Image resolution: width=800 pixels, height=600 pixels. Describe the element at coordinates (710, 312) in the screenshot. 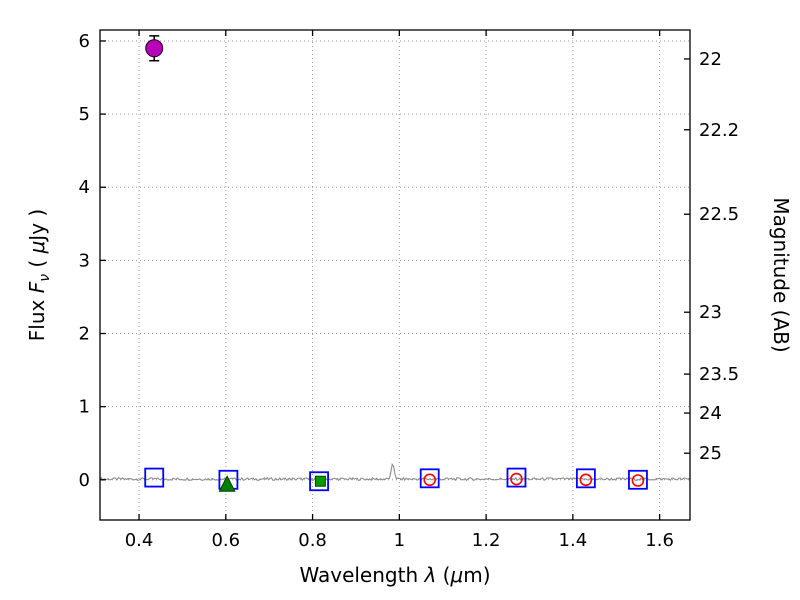

I see `y-tick-label-right: 23` at that location.